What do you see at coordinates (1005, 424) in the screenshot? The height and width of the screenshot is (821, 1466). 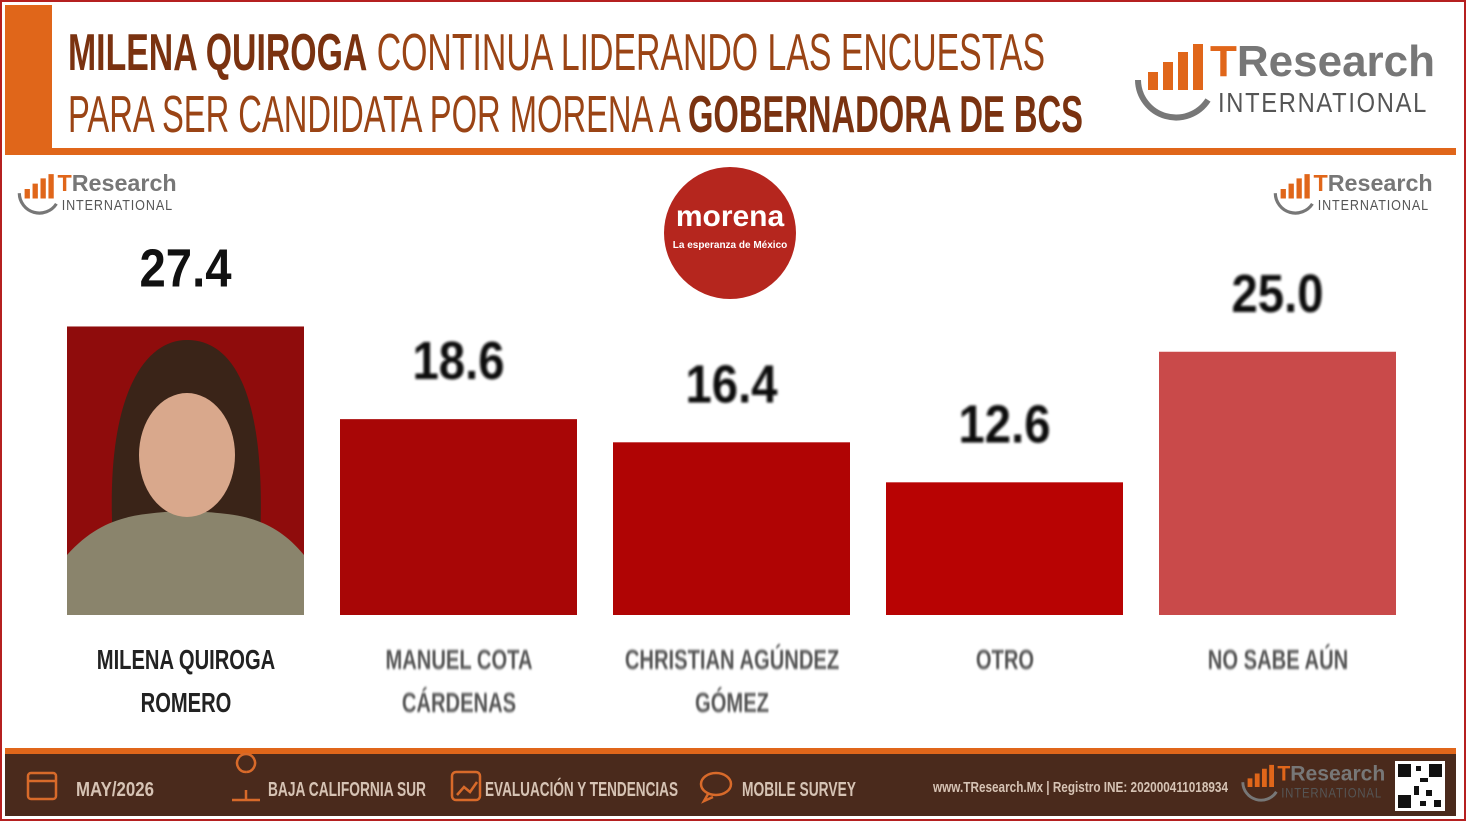 I see `value-label: 12.6` at bounding box center [1005, 424].